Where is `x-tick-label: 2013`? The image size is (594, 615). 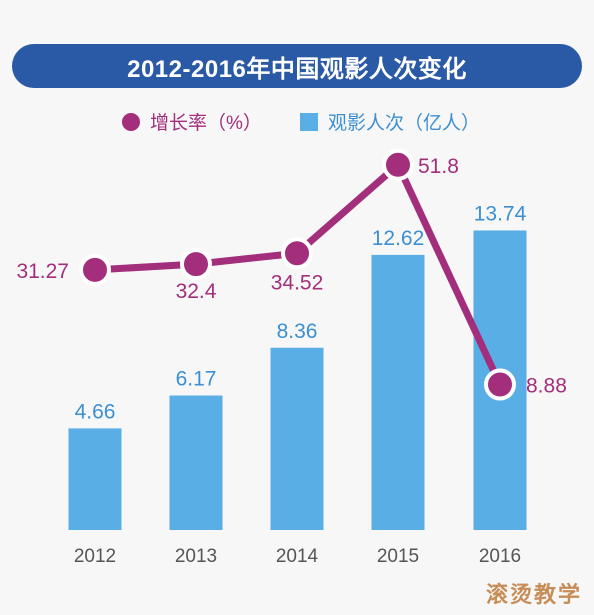 x-tick-label: 2013 is located at coordinates (196, 556).